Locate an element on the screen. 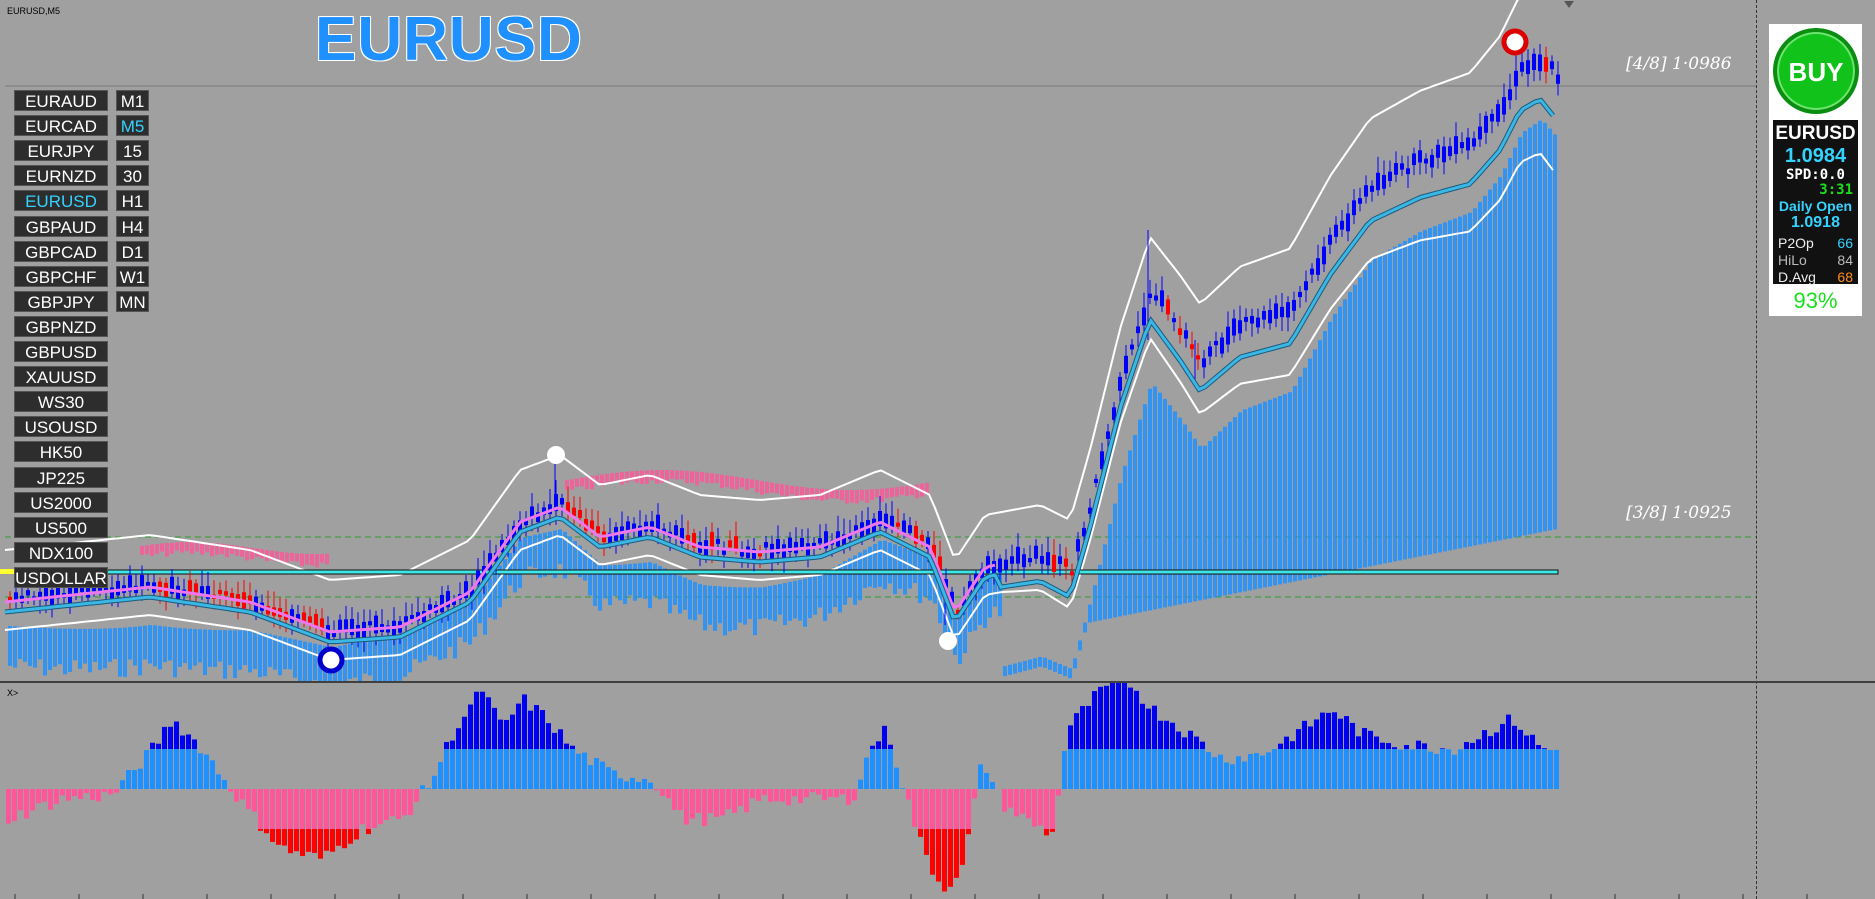 This screenshot has height=899, width=1875. timeframe-button: H1 is located at coordinates (132, 201).